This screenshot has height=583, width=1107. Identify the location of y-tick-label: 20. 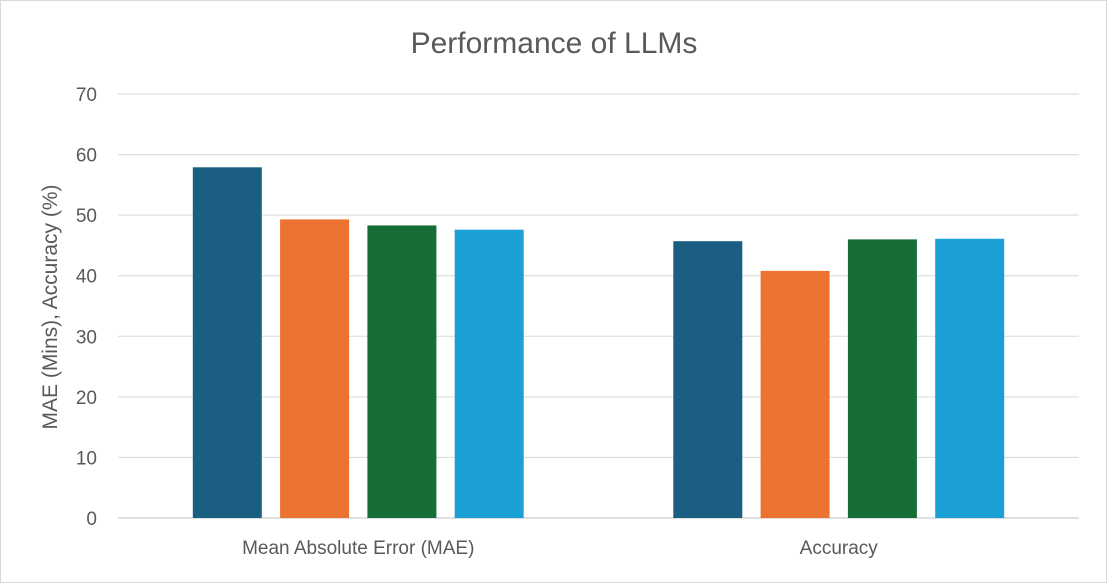
(86, 398).